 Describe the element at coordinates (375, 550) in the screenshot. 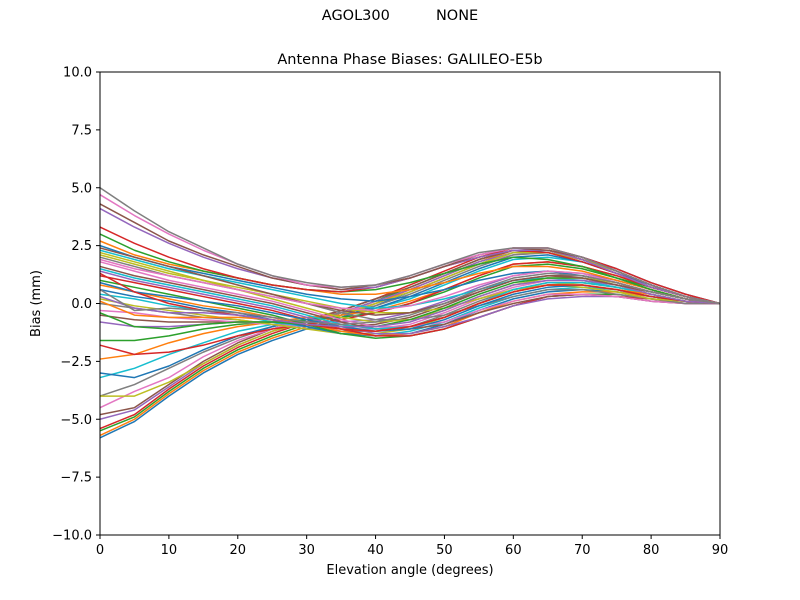

I see `x-tick-label: 40` at that location.